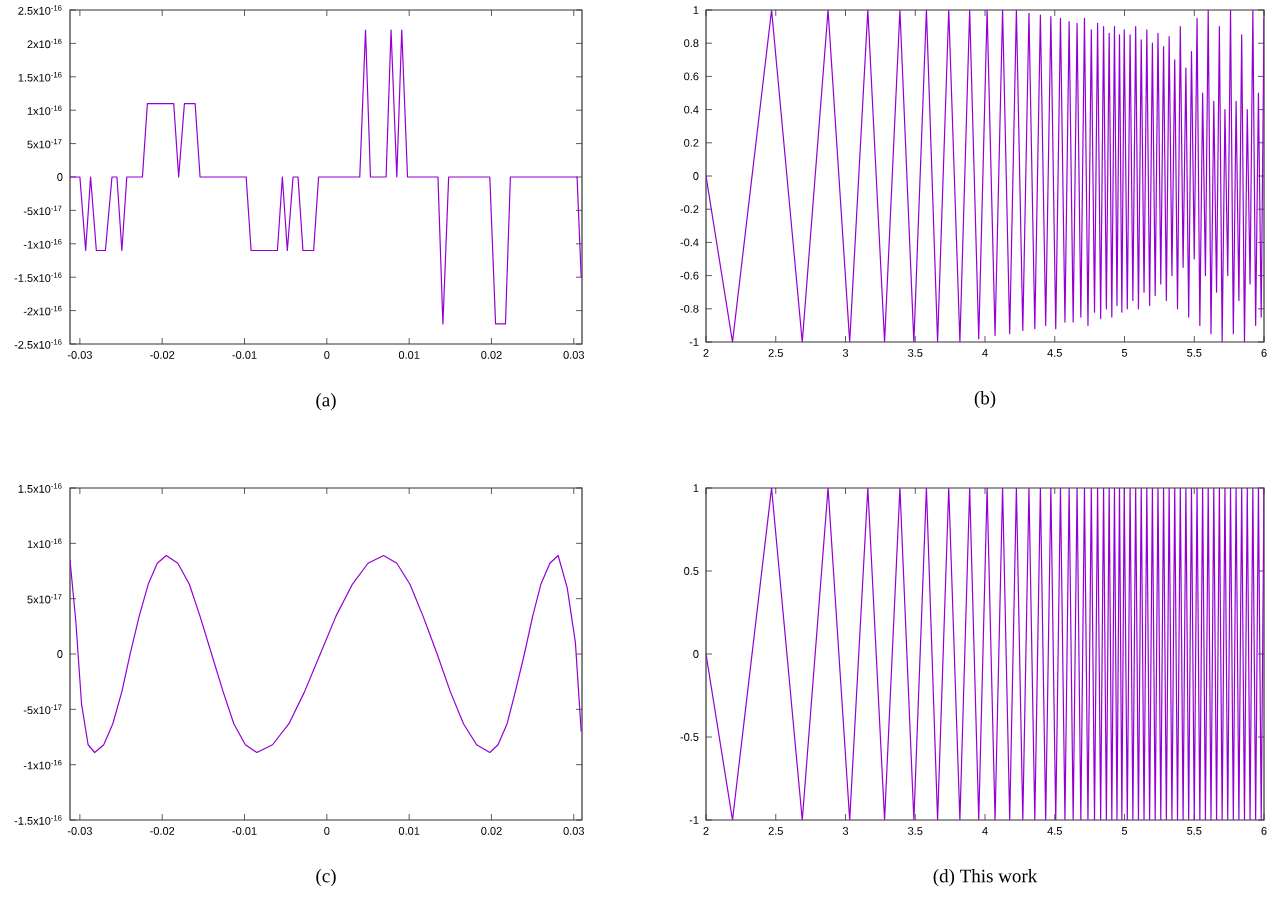 This screenshot has height=906, width=1278. Describe the element at coordinates (326, 402) in the screenshot. I see `text: (a)` at that location.